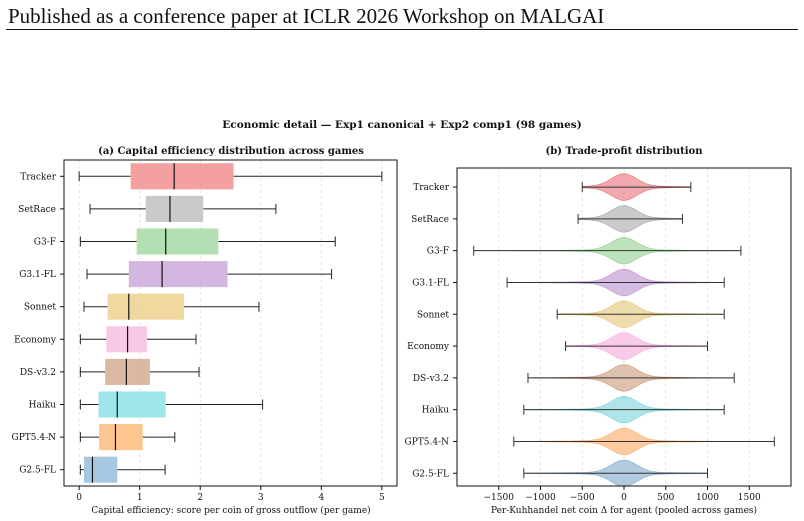 The image size is (804, 521). What do you see at coordinates (431, 379) in the screenshot?
I see `panel-b-y-tick-label-ds-v3-2: DS-v3.2` at bounding box center [431, 379].